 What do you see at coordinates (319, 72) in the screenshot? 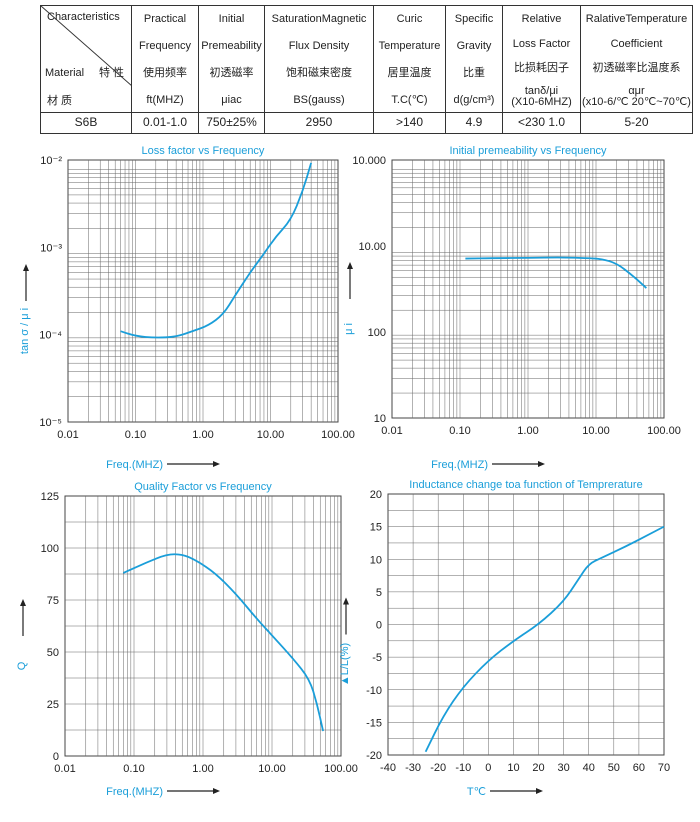
I see `col-label: 饱和磁束密度` at bounding box center [319, 72].